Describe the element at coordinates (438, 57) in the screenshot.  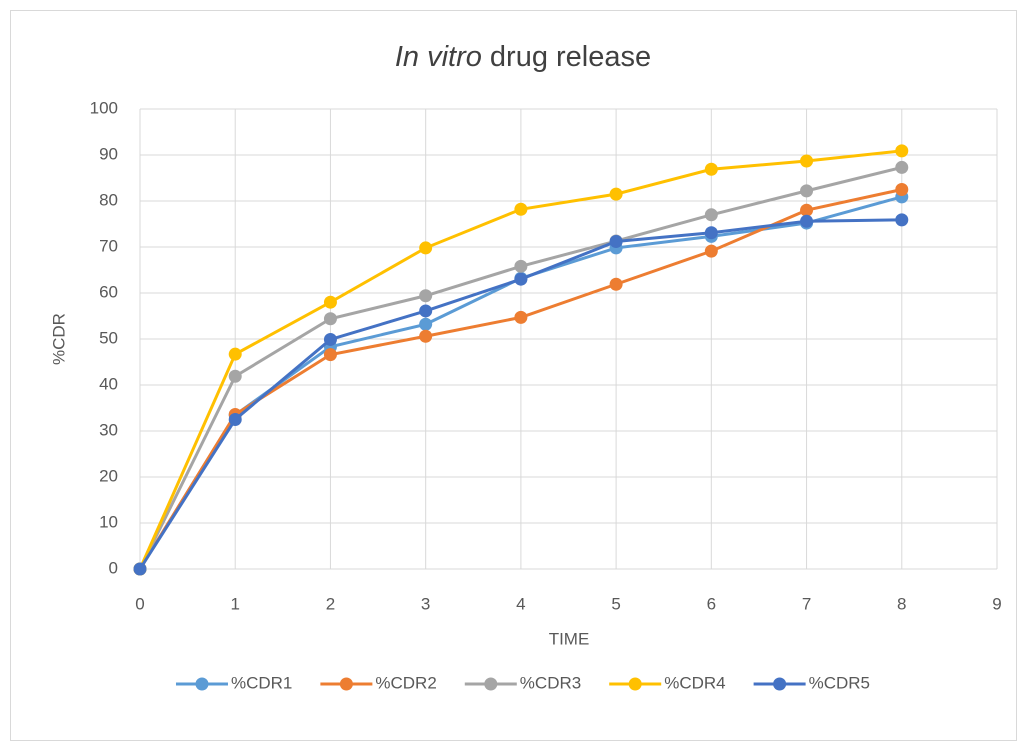
I see `title-run: In vitro` at that location.